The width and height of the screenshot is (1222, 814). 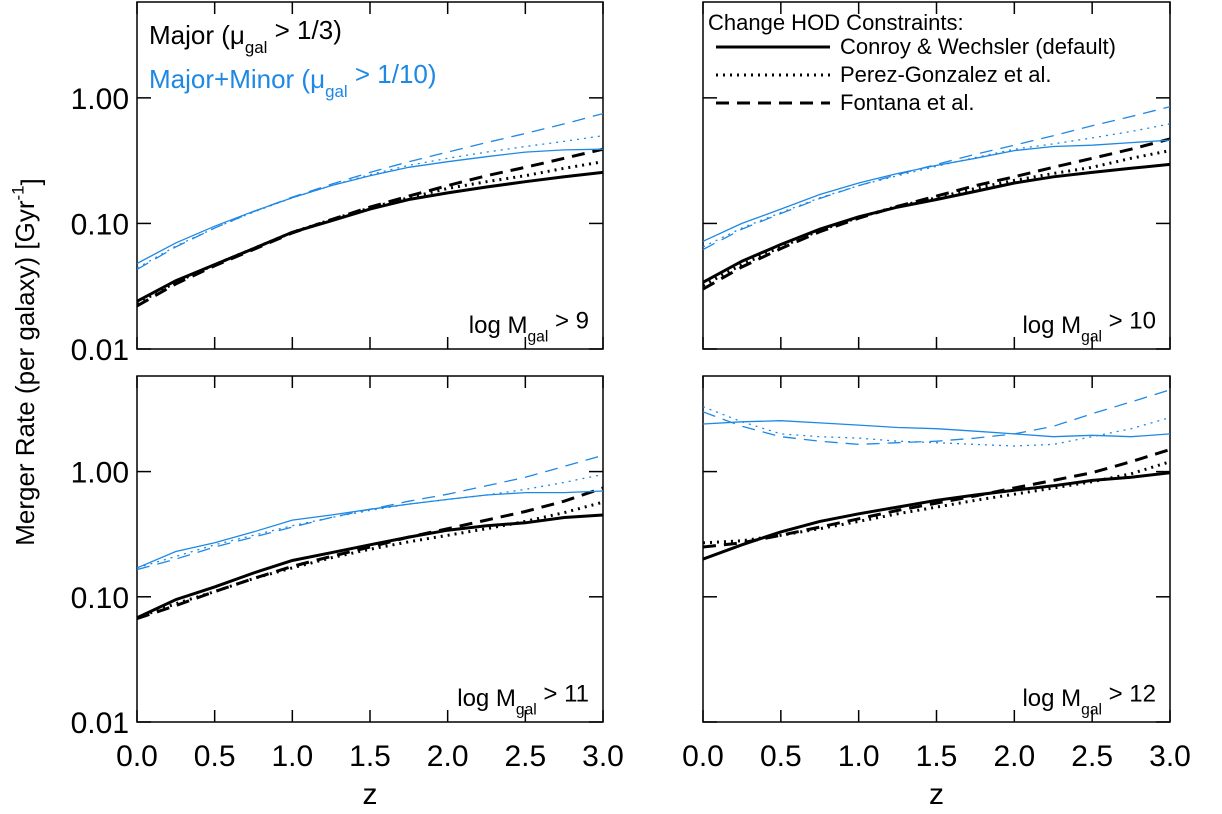 I want to click on legend-entry: Major+Minor (μgal > 1/10), so click(x=293, y=80).